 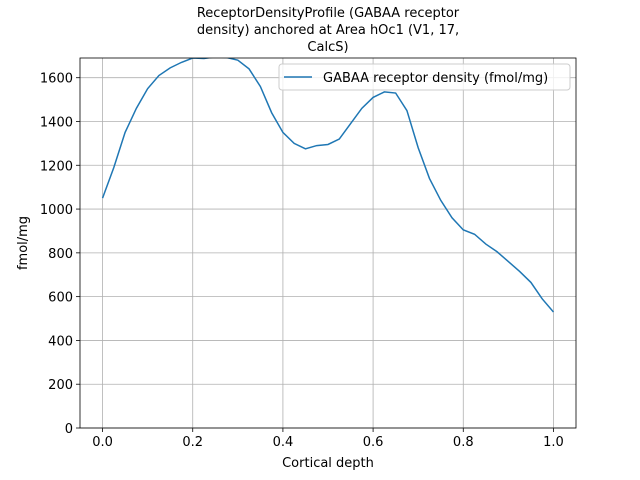 I want to click on y-tick-label: 1000, so click(x=56, y=210).